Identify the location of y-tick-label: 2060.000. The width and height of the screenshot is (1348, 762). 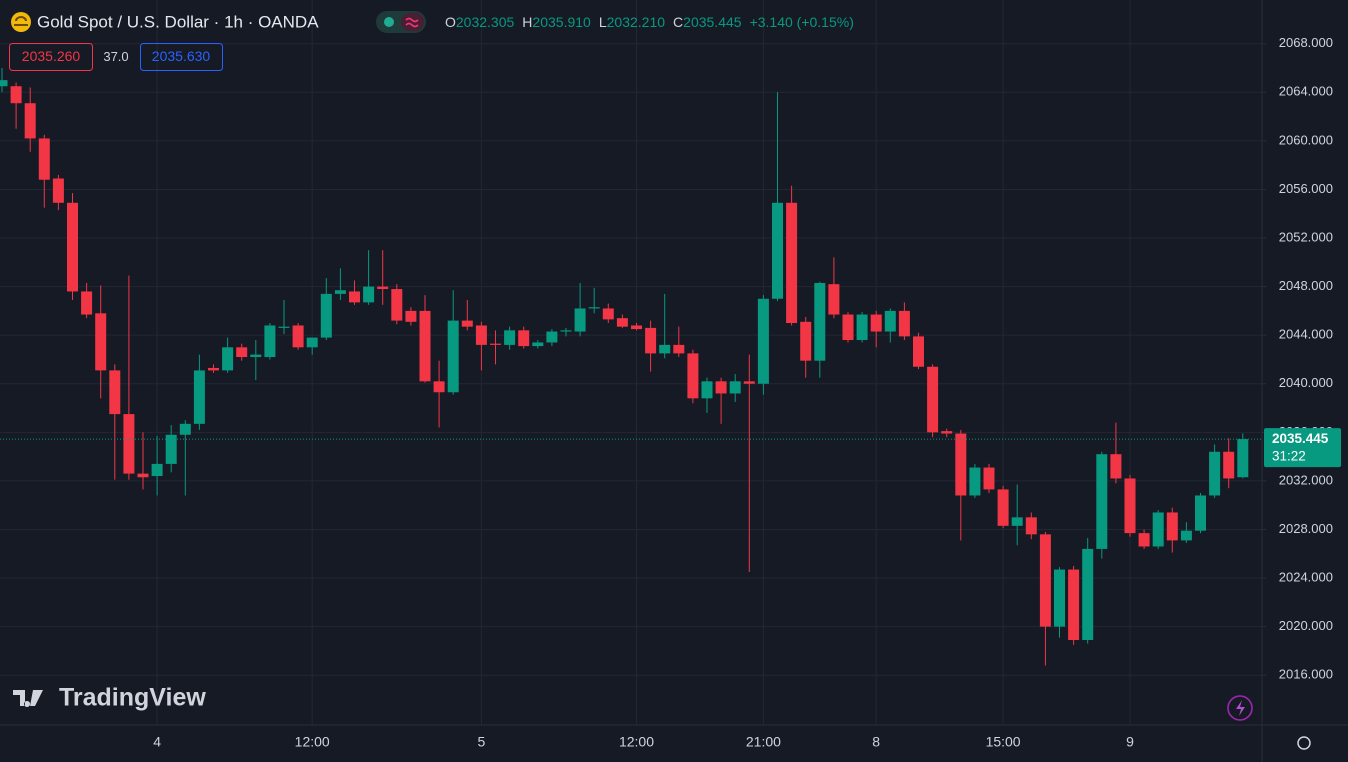
(1306, 139).